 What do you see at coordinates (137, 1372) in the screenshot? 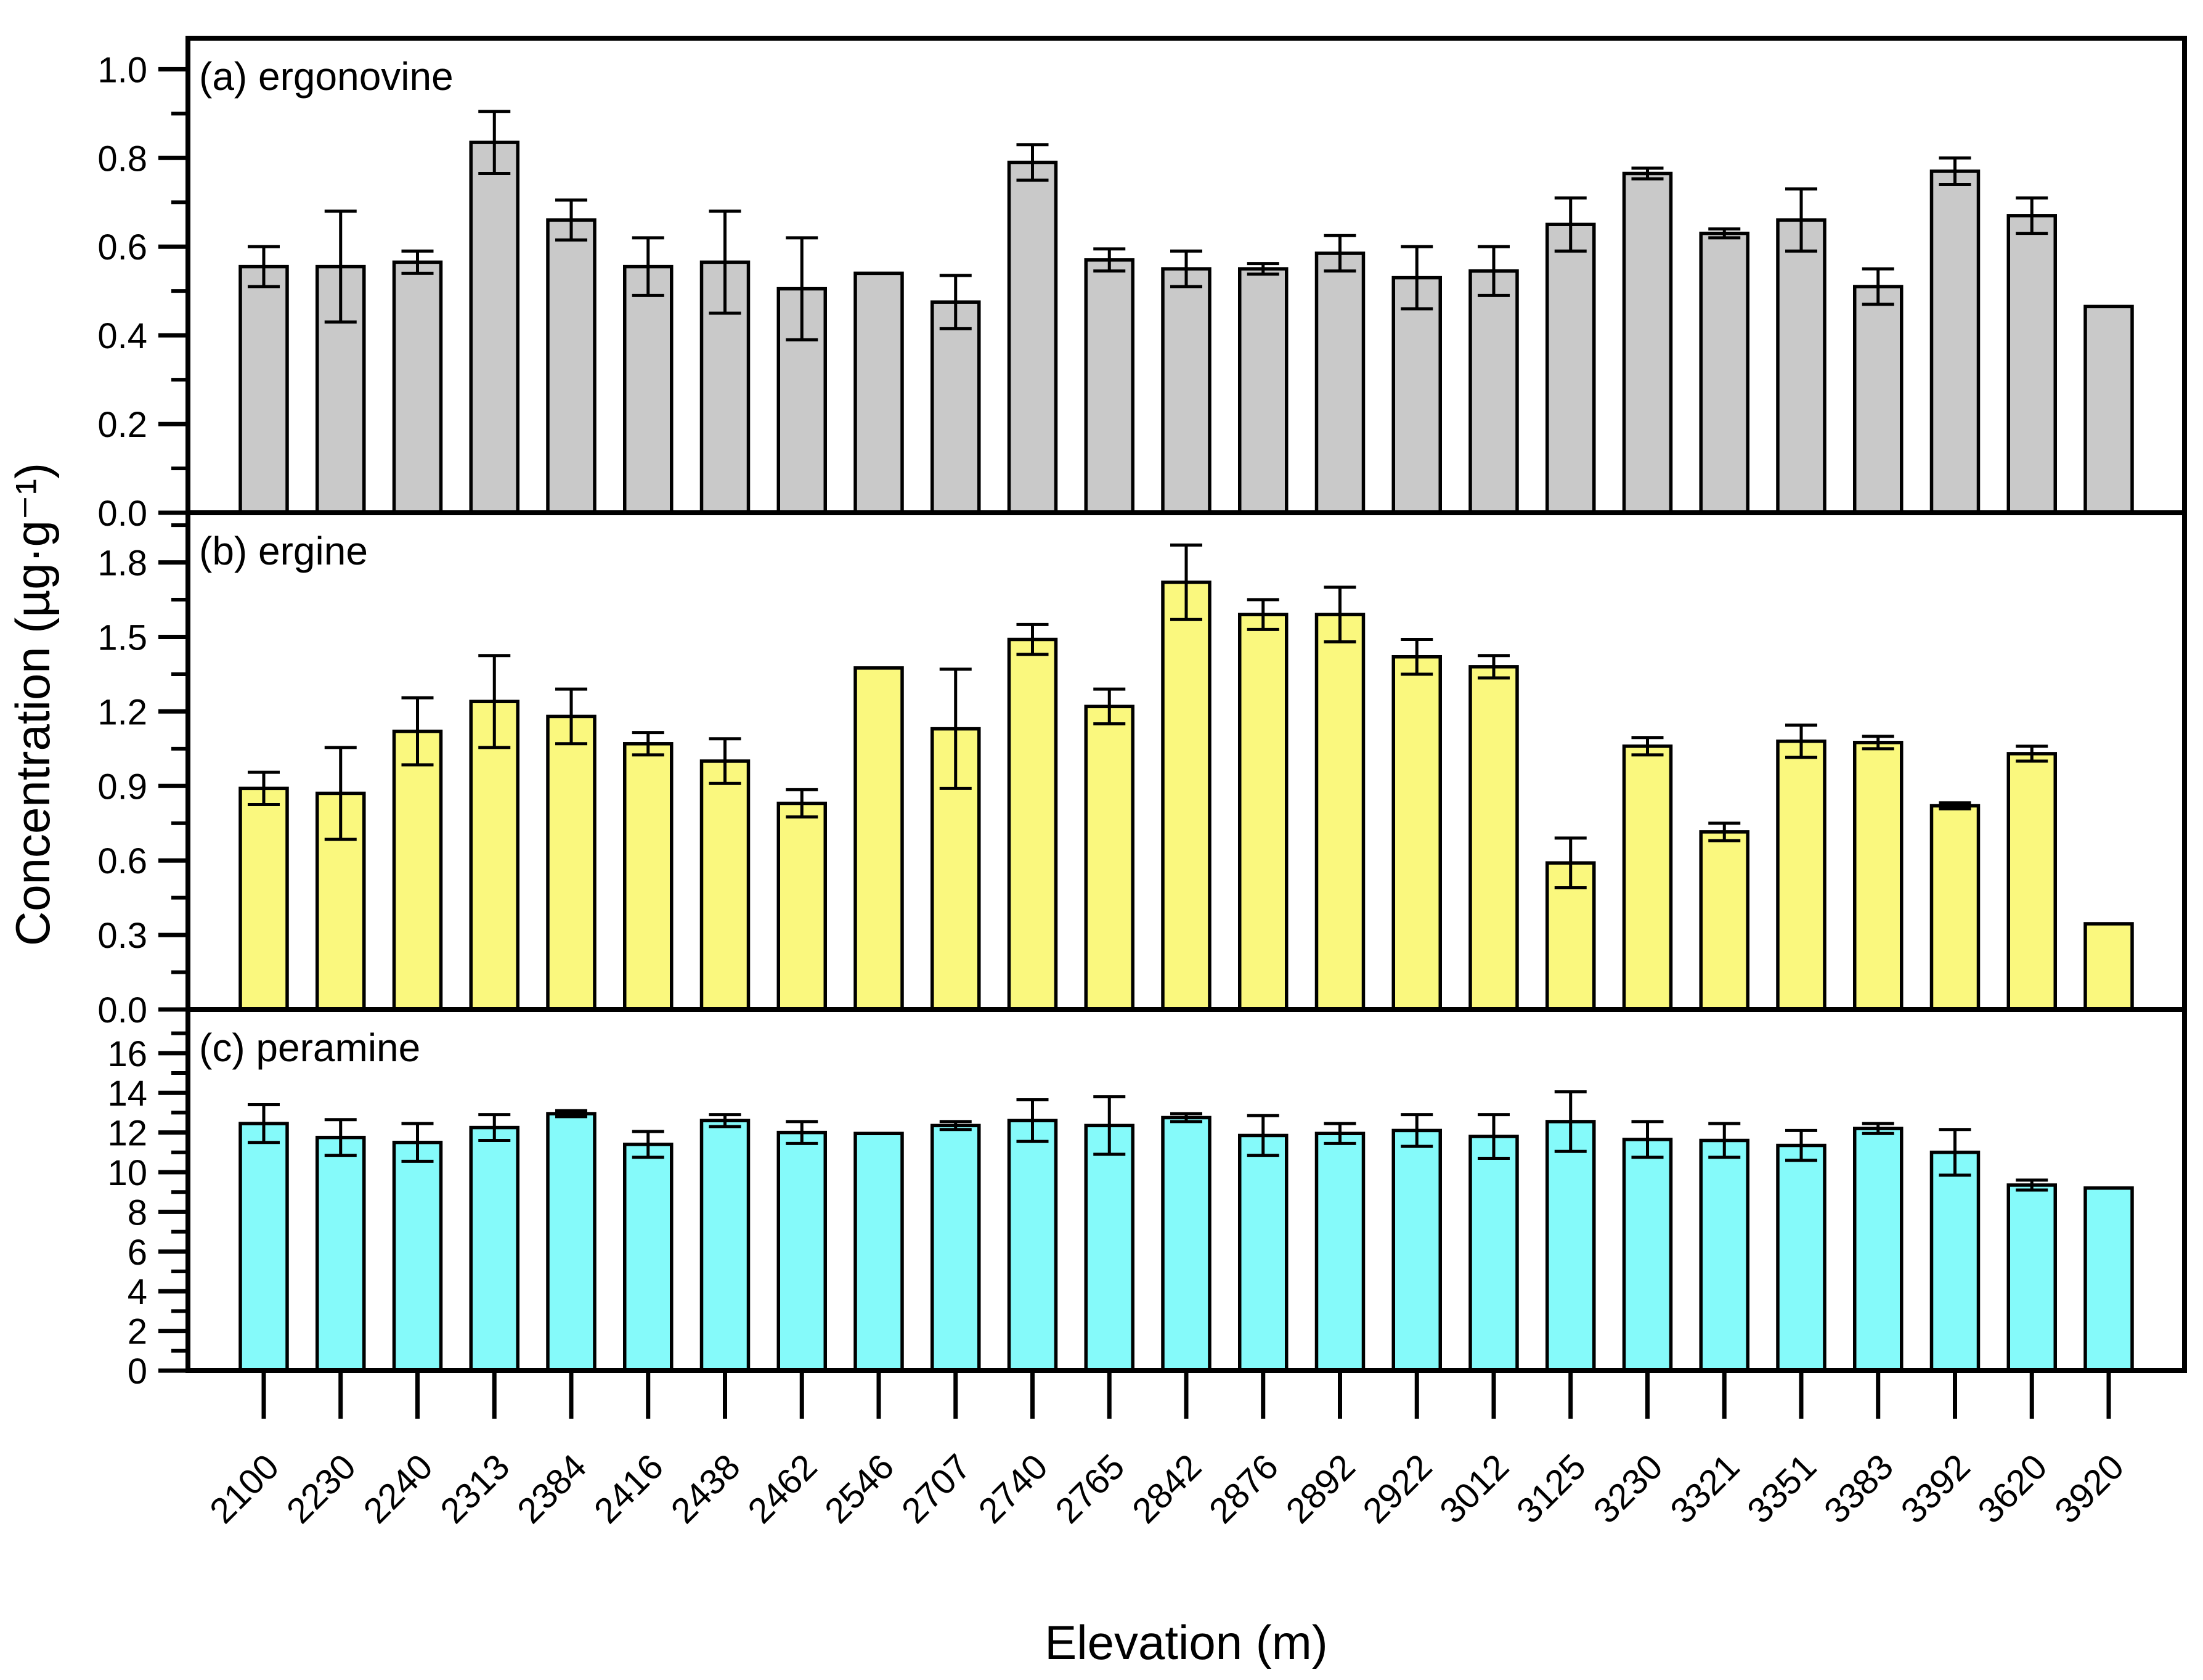
I see `y-tick-label-c-0: 0` at bounding box center [137, 1372].